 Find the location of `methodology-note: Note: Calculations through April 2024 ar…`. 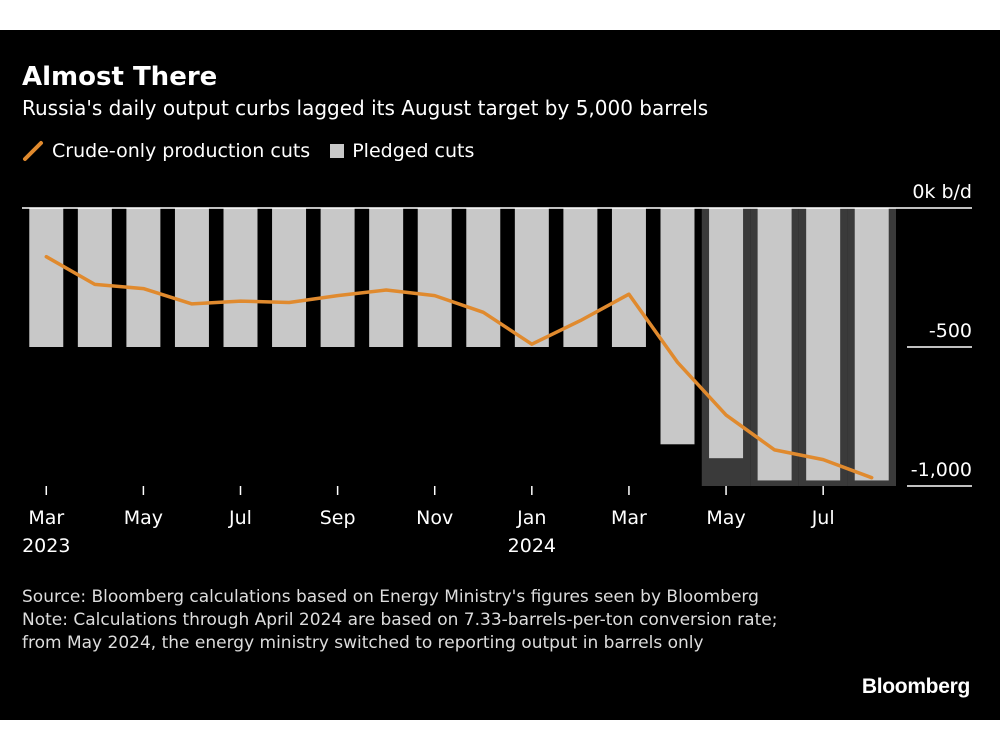

methodology-note: Note: Calculations through April 2024 ar… is located at coordinates (400, 631).